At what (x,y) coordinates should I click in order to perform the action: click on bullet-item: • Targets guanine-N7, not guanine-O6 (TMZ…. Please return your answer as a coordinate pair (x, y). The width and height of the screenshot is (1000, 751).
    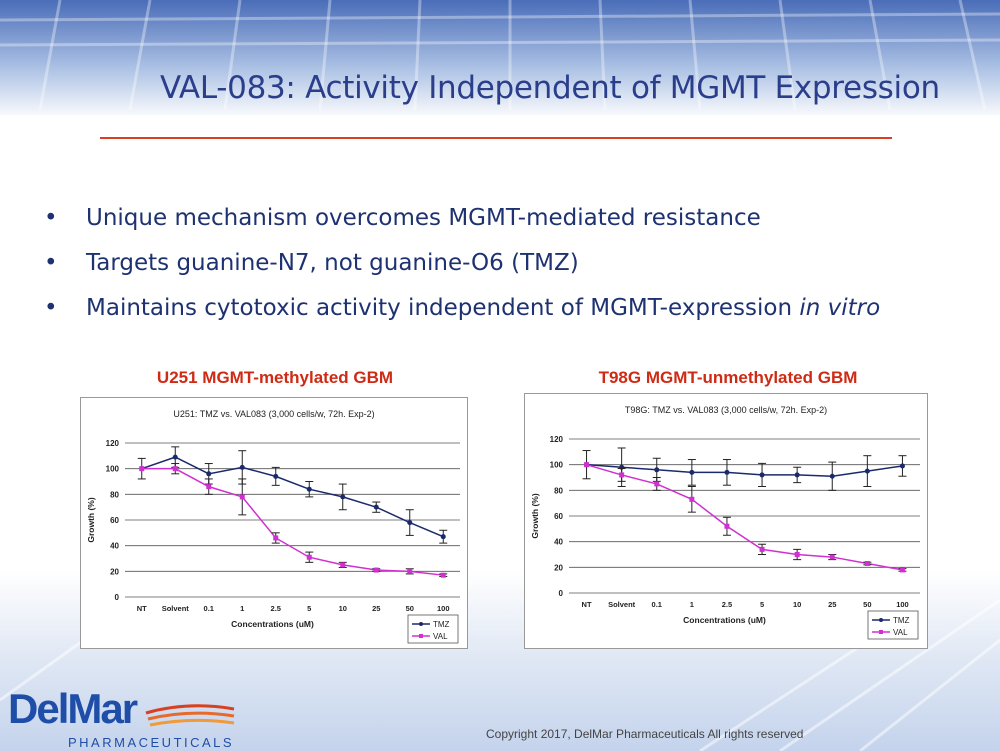
    Looking at the image, I should click on (514, 263).